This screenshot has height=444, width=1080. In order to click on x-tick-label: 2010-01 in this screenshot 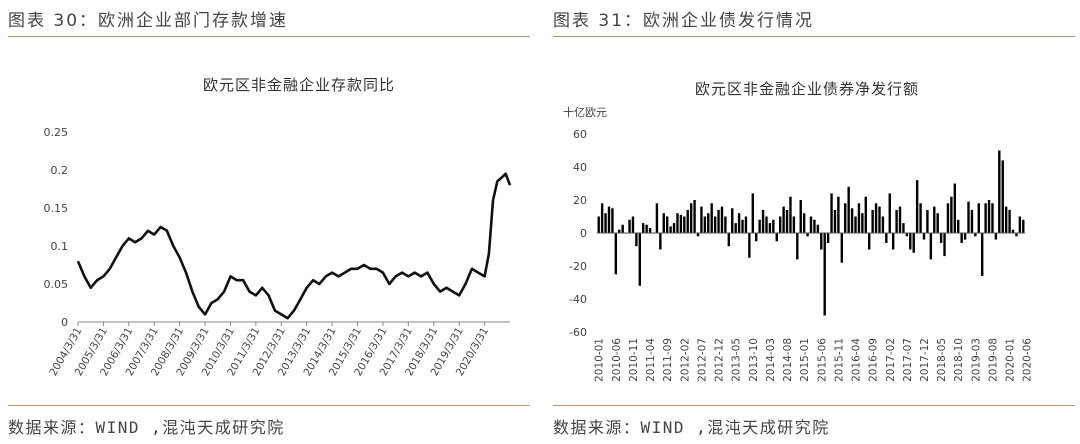, I will do `click(600, 360)`.